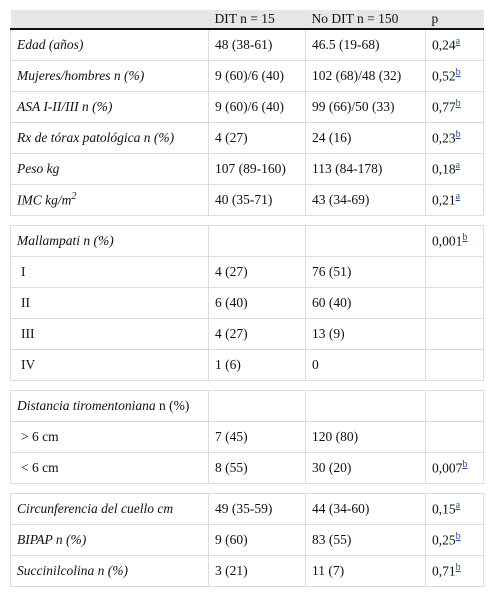 Image resolution: width=493 pixels, height=595 pixels. I want to click on p-cell: 0,24a, so click(454, 44).